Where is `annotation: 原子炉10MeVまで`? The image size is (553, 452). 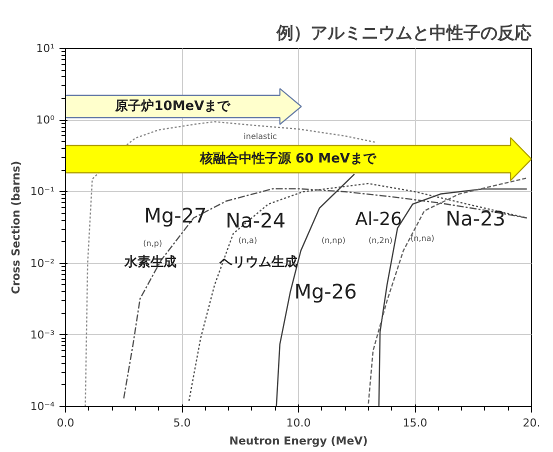
annotation: 原子炉10MeVまで is located at coordinates (173, 106).